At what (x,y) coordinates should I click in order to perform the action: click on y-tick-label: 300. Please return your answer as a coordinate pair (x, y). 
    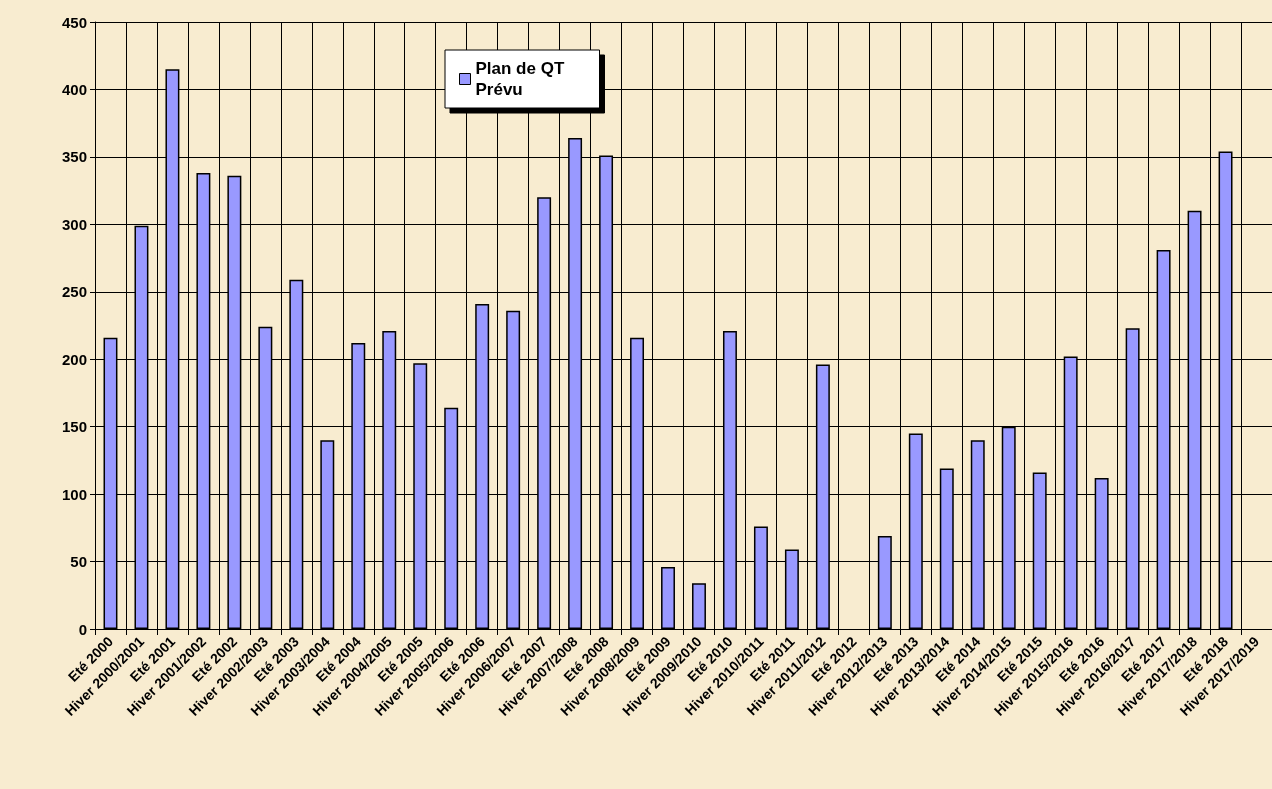
    Looking at the image, I should click on (74, 224).